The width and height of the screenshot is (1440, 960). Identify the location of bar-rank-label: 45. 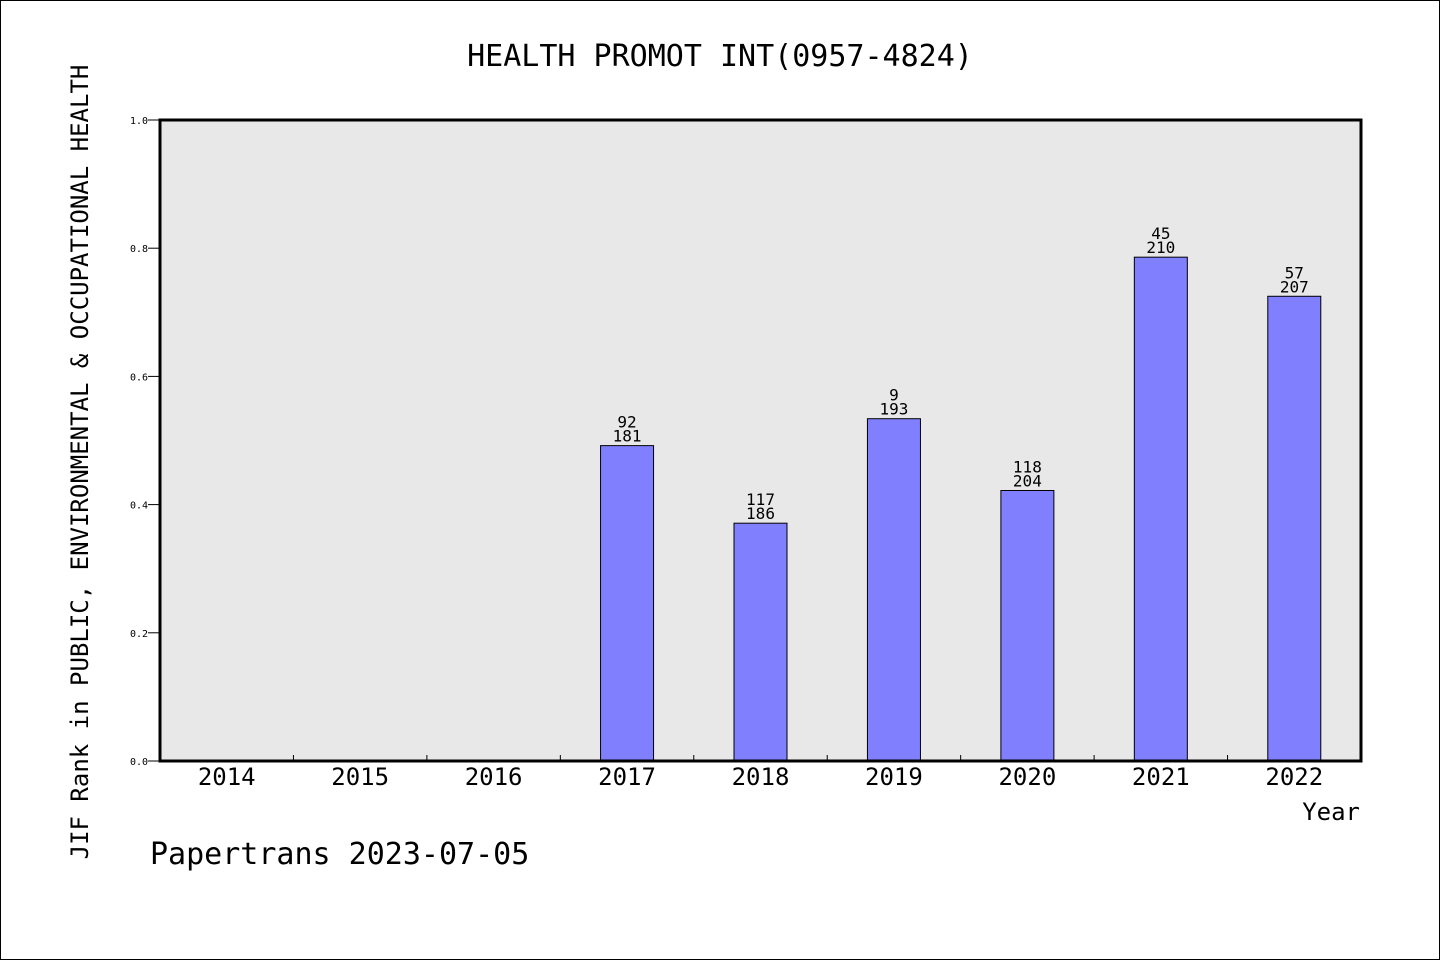
(1160, 233).